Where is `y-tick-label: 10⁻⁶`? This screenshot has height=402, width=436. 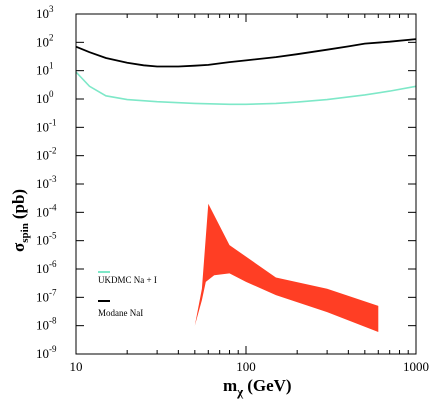 y-tick-label: 10⁻⁶ is located at coordinates (46, 267).